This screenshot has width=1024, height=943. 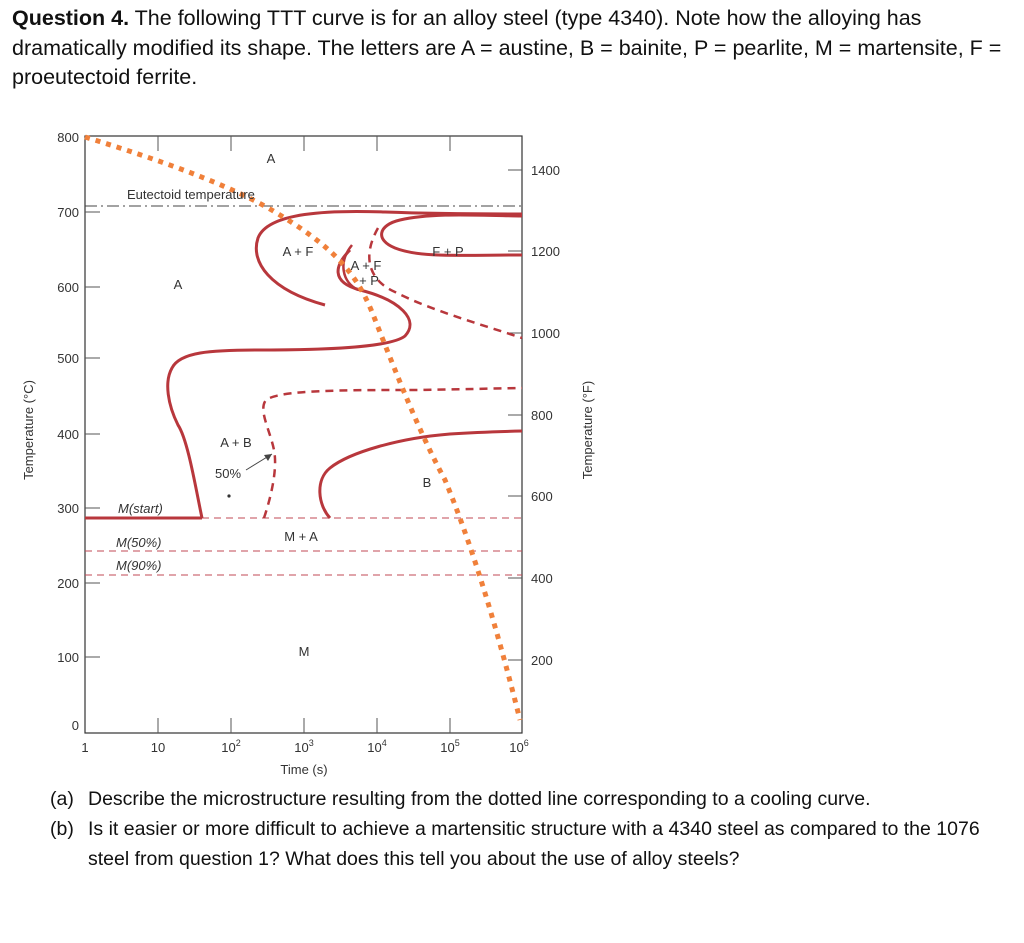 What do you see at coordinates (62, 799) in the screenshot?
I see `part-a-label: (a)` at bounding box center [62, 799].